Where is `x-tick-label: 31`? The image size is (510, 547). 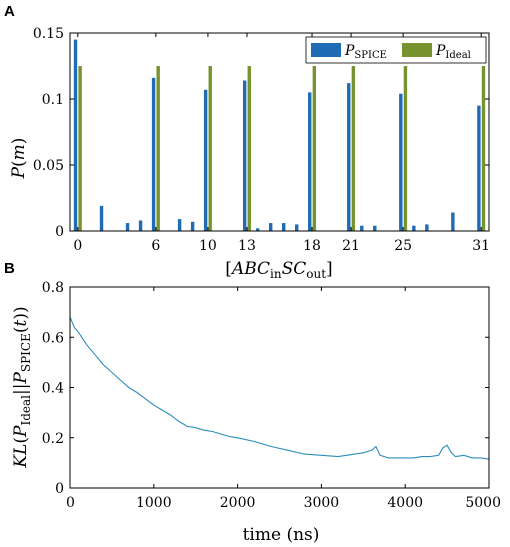
x-tick-label: 31 is located at coordinates (481, 246).